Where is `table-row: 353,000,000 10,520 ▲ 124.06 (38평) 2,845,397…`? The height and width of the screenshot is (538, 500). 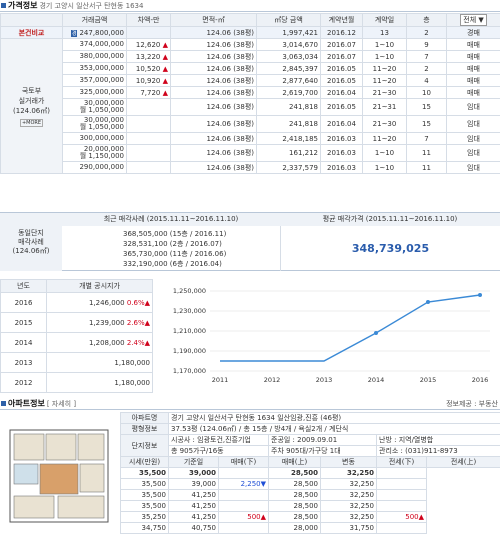
table-row: 353,000,000 10,520 ▲ 124.06 (38평) 2,845,397… is located at coordinates (250, 68).